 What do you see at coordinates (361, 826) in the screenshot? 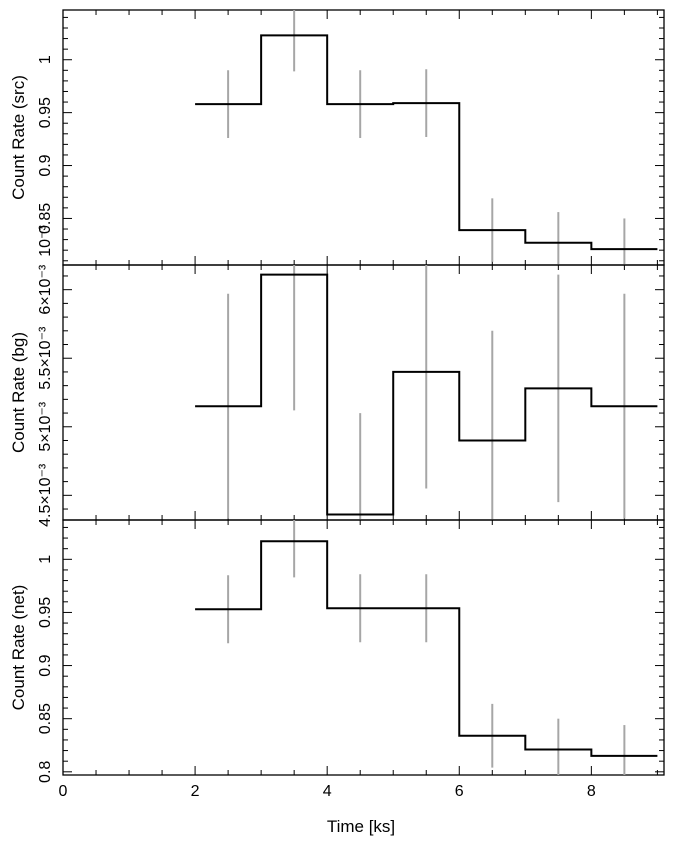
I see `x-axis-label: Time [ks]` at bounding box center [361, 826].